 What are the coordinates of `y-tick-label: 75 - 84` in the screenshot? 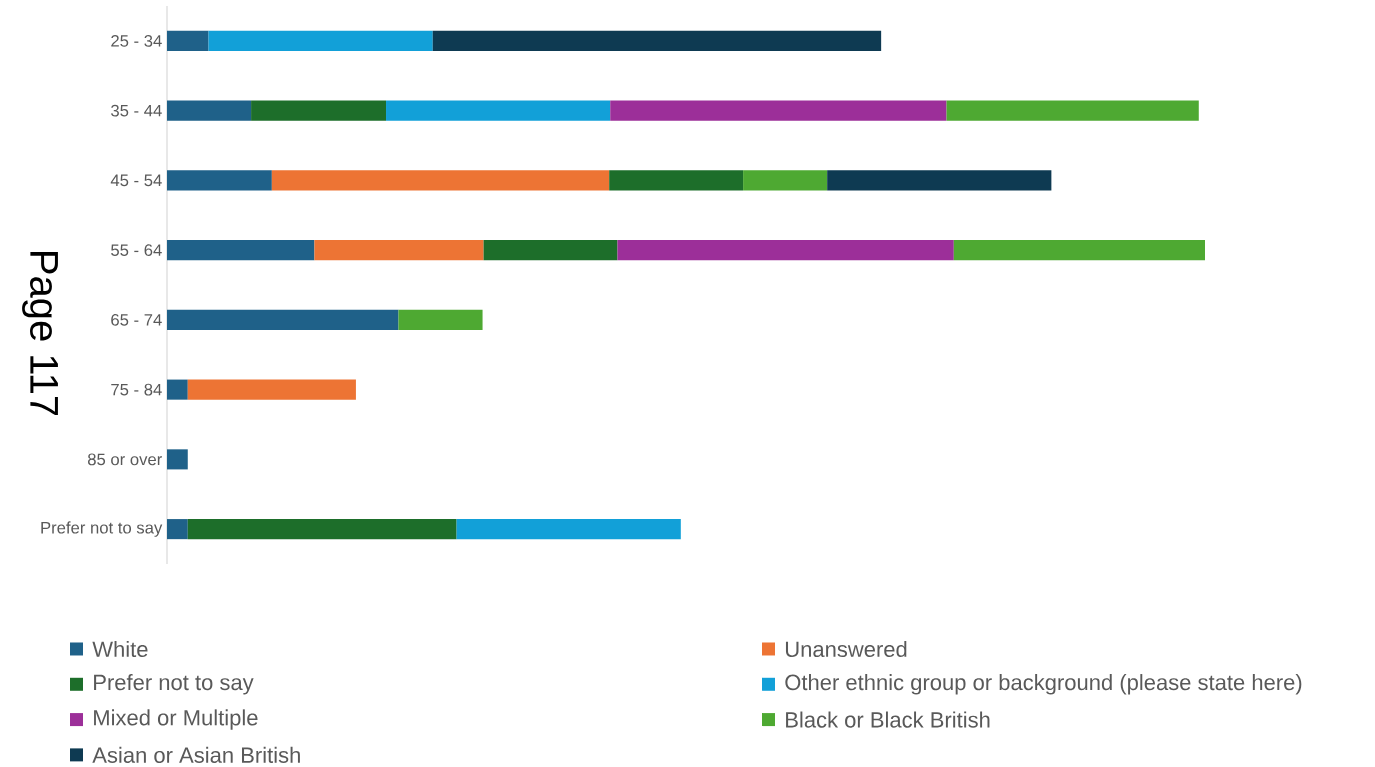 It's located at (136, 389).